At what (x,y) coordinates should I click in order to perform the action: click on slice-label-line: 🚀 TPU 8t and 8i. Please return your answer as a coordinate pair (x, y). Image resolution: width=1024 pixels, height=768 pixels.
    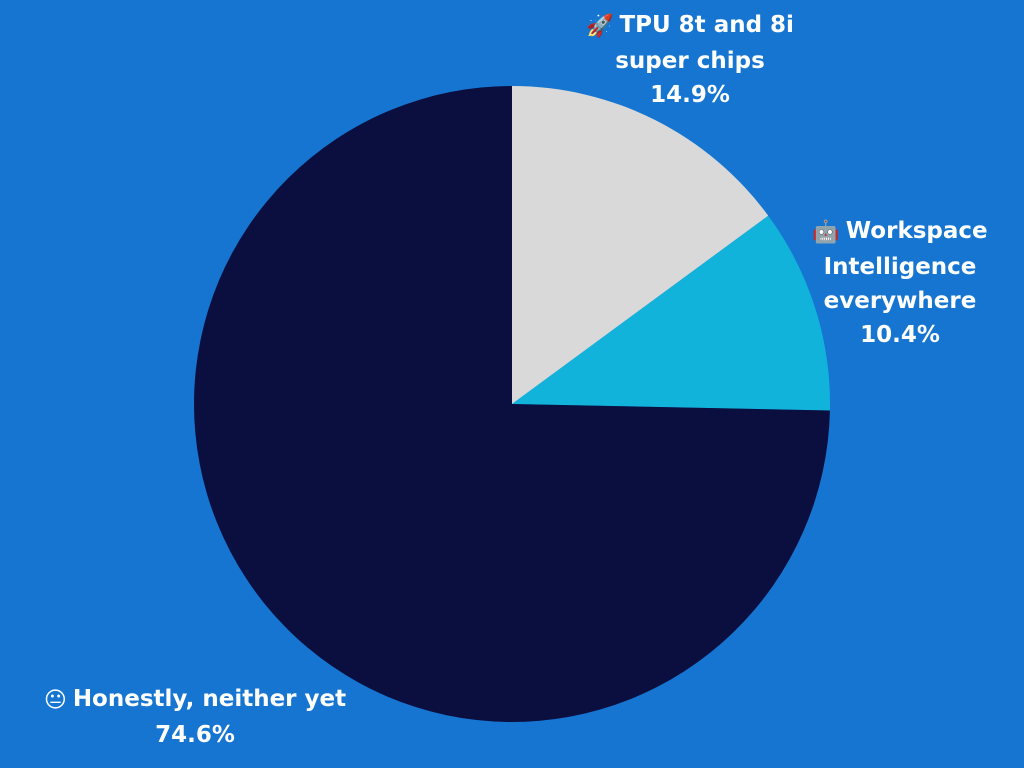
    Looking at the image, I should click on (690, 26).